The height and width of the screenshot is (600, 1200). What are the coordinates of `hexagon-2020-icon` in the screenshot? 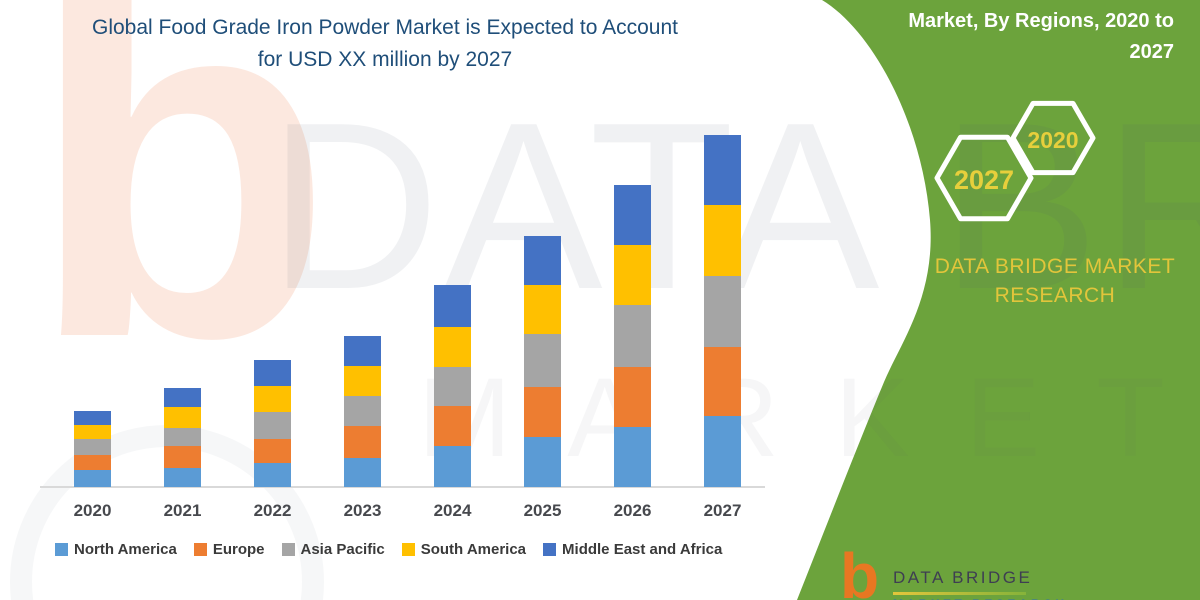 It's located at (1053, 138).